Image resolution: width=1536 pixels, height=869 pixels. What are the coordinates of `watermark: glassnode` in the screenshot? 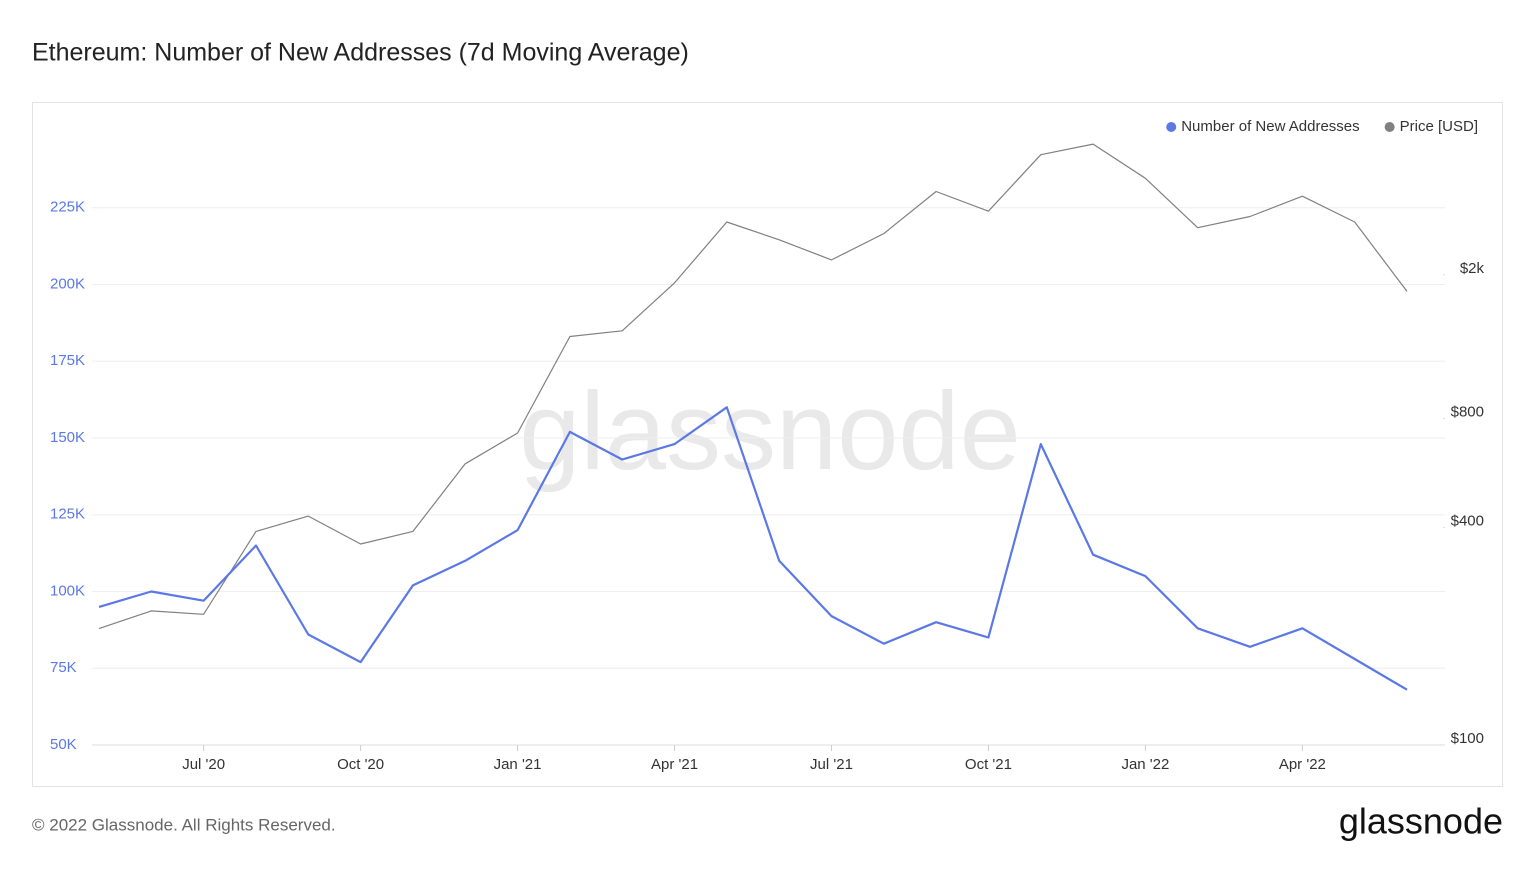 It's located at (770, 431).